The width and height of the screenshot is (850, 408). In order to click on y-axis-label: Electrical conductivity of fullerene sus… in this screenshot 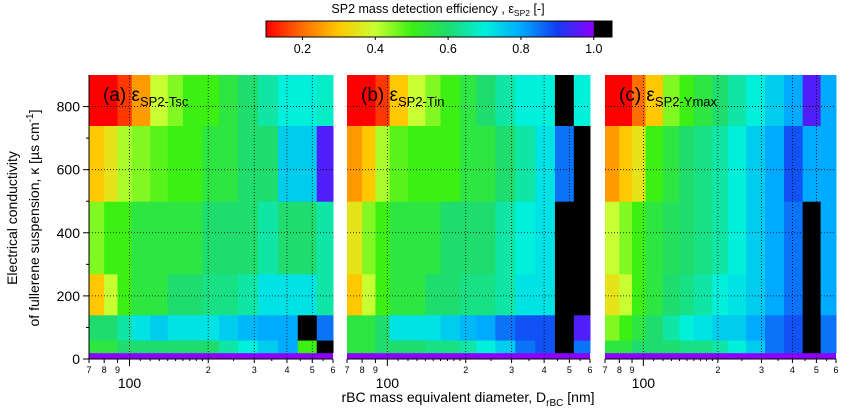, I will do `click(23, 218)`.